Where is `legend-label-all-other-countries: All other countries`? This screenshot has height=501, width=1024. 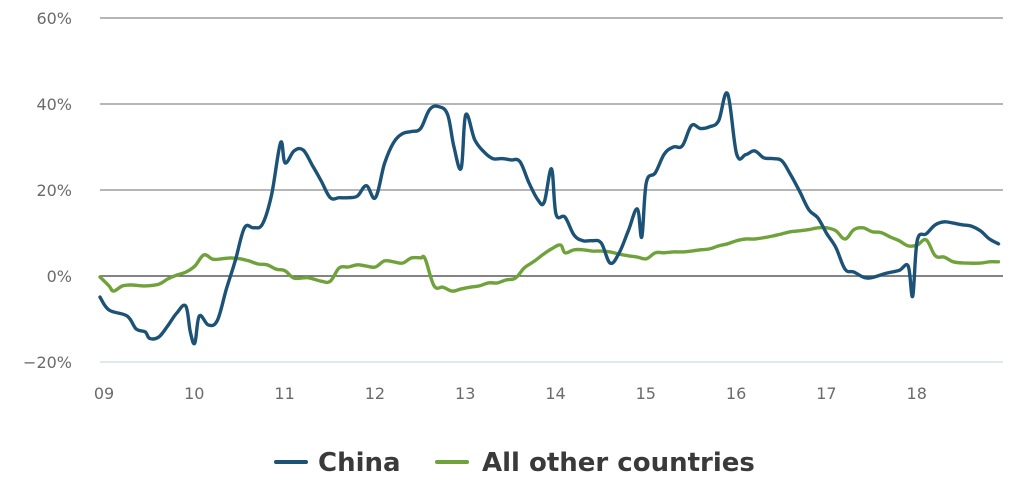
legend-label-all-other-countries: All other countries is located at coordinates (618, 463).